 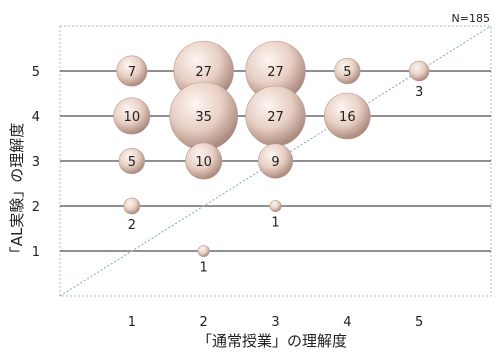 What do you see at coordinates (36, 207) in the screenshot?
I see `y-tick-2: 2` at bounding box center [36, 207].